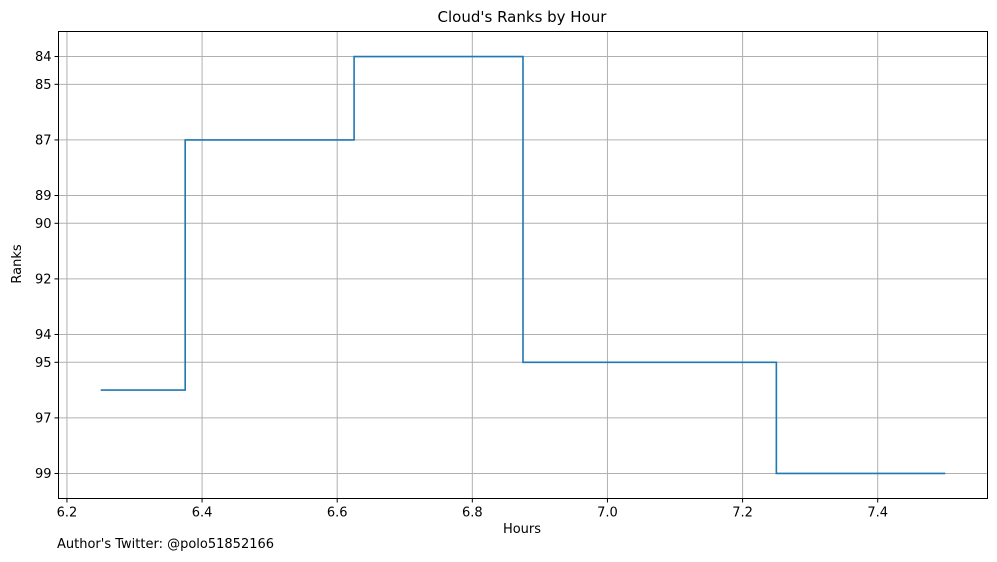 The image size is (997, 562). Describe the element at coordinates (43, 224) in the screenshot. I see `y-tick-label: 90` at that location.